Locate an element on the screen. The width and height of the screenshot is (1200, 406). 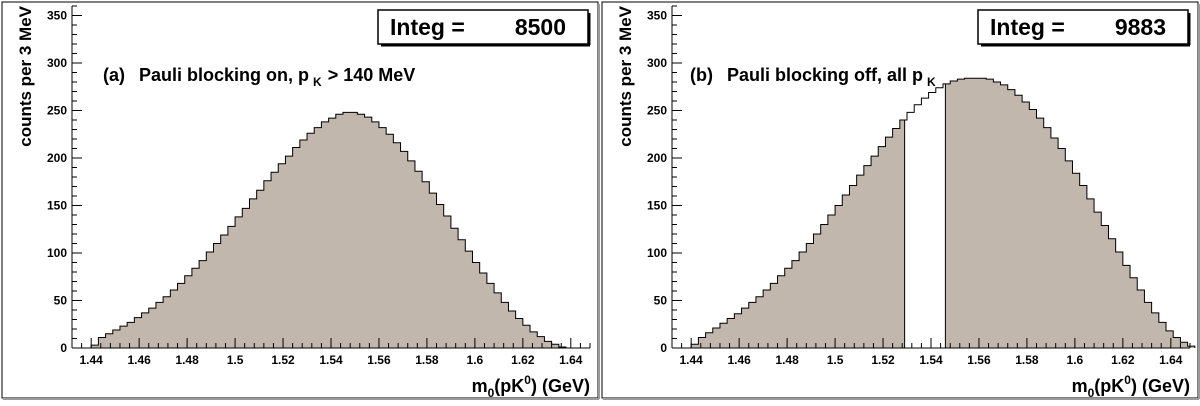
x-axis-label-suffix: ) (GeV) is located at coordinates (1160, 386).